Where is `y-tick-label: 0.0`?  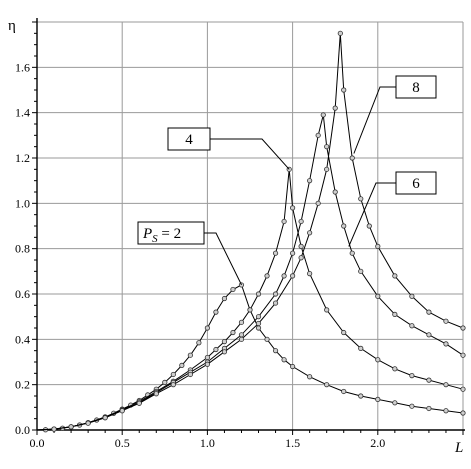
y-tick-label: 0.0 is located at coordinates (22, 430).